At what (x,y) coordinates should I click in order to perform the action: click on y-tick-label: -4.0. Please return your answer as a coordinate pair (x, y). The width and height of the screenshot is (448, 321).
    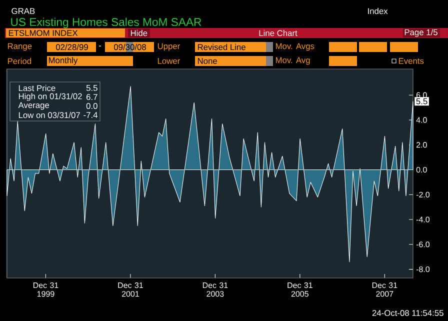
    Looking at the image, I should click on (423, 219).